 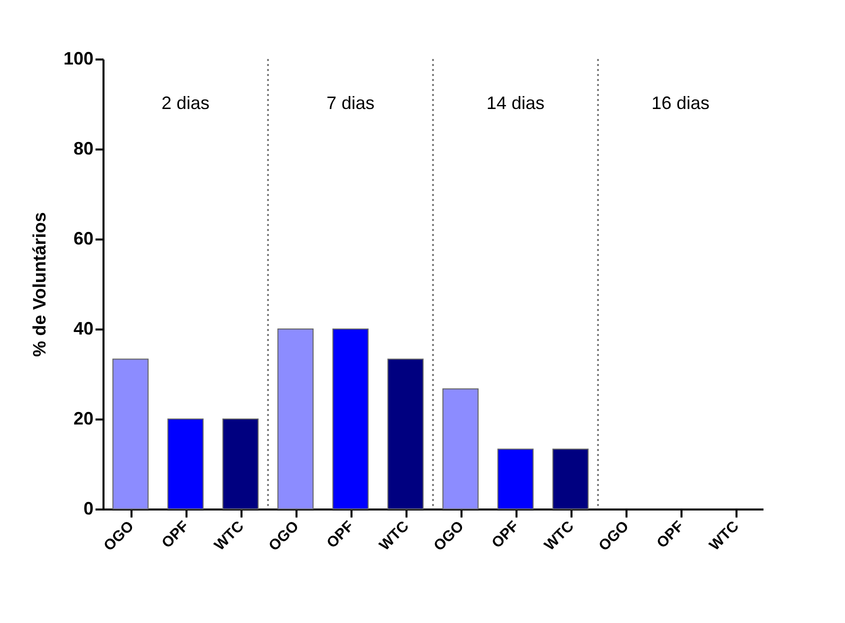 I want to click on annotation: 7 dias, so click(x=350, y=103).